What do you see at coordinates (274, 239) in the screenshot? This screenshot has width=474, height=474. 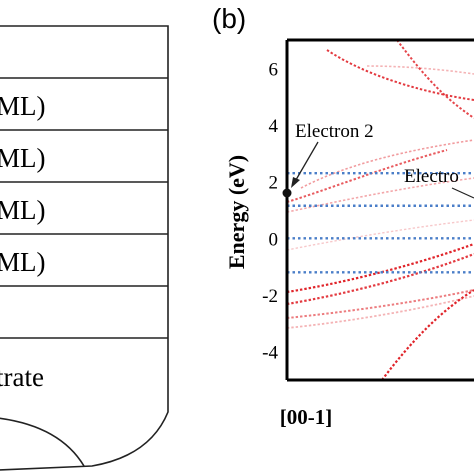 I see `y-tick-label: 0` at bounding box center [274, 239].